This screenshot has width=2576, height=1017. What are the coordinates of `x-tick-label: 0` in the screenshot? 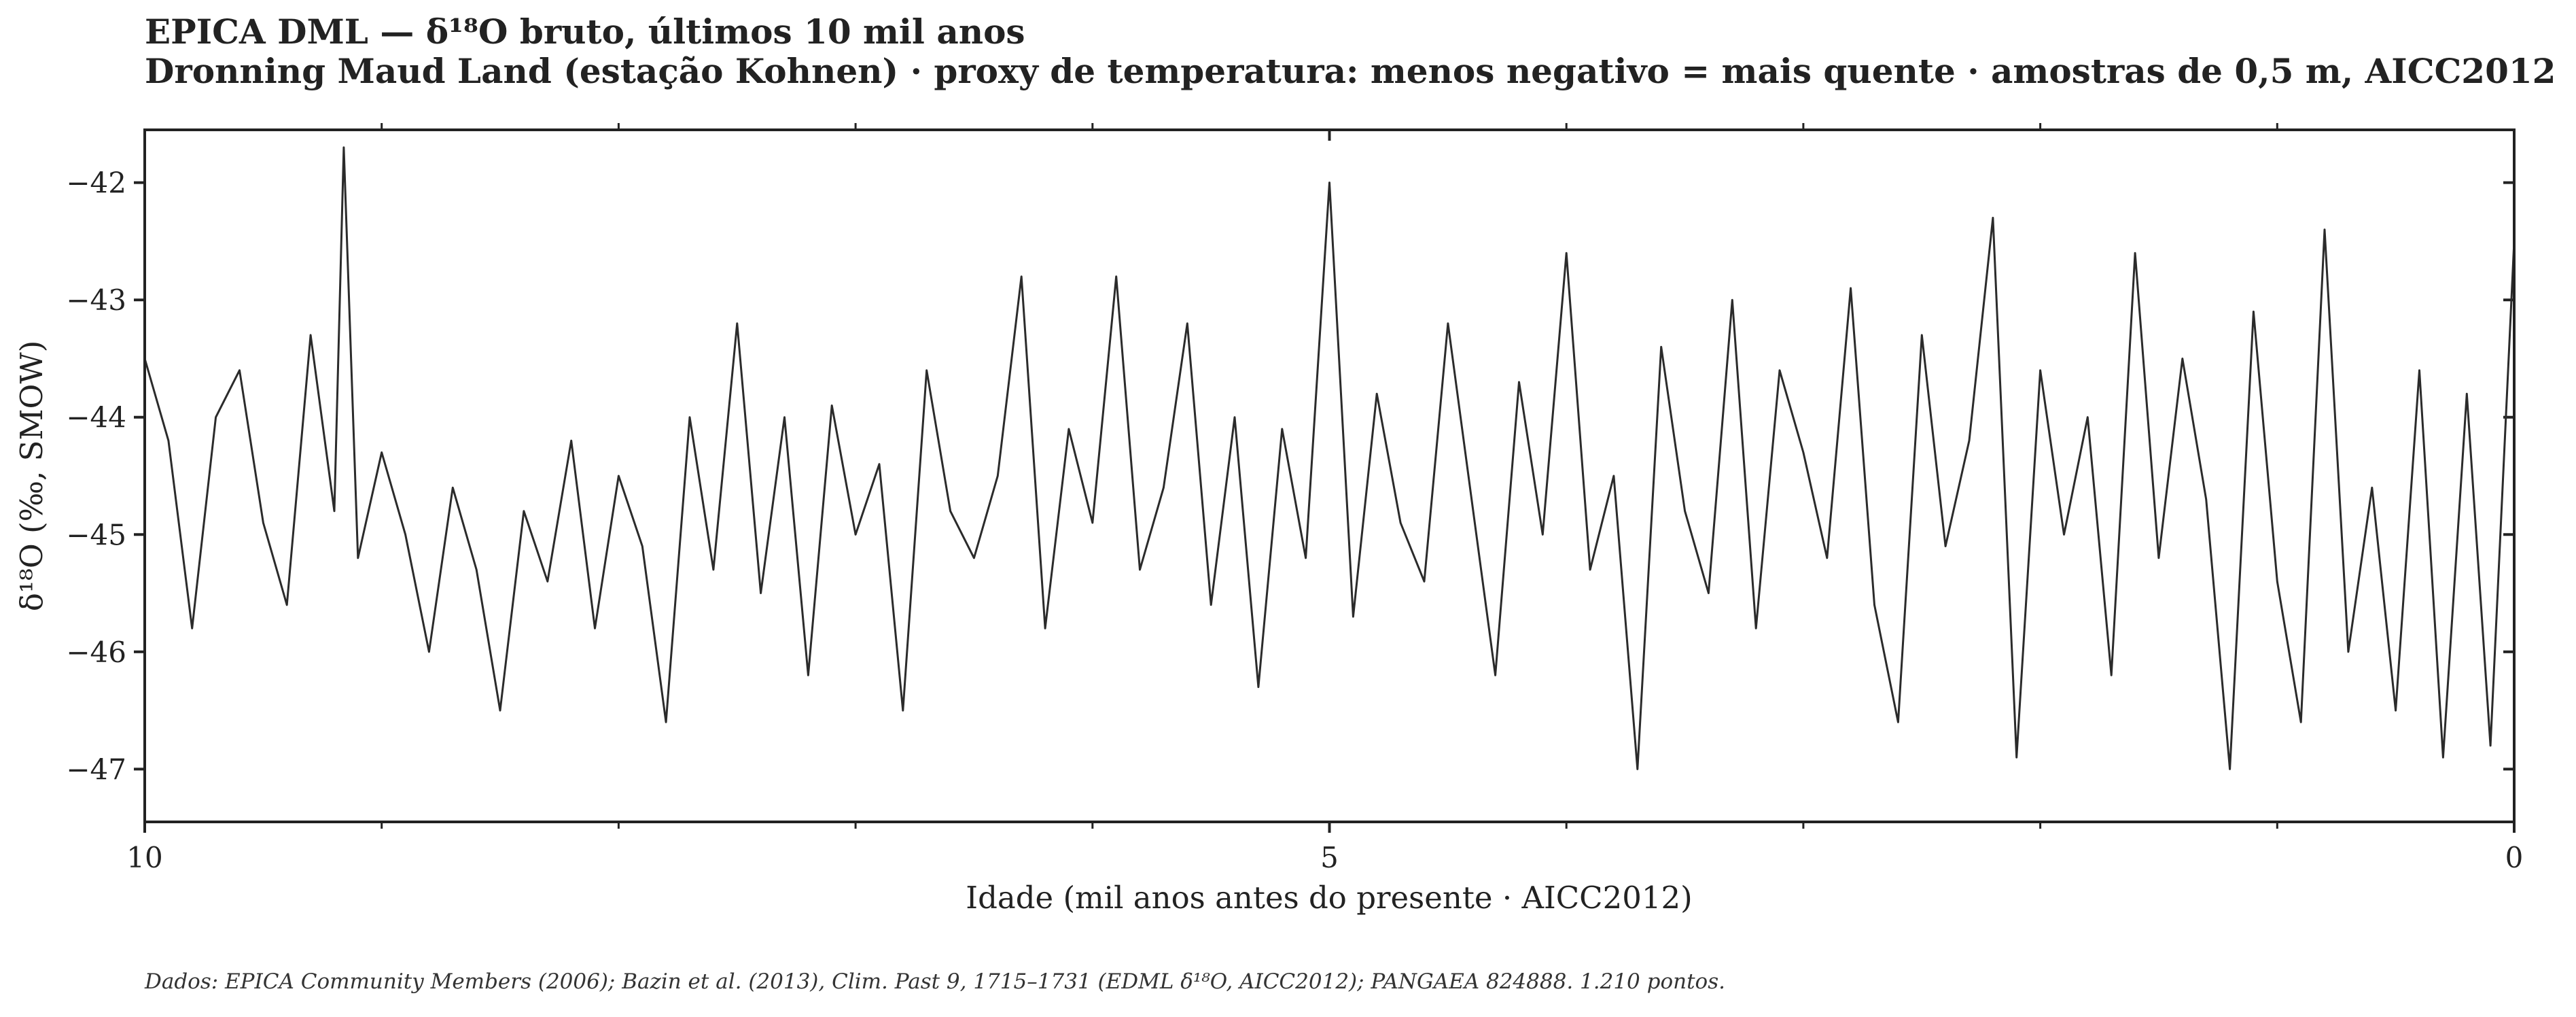 It's located at (2514, 857).